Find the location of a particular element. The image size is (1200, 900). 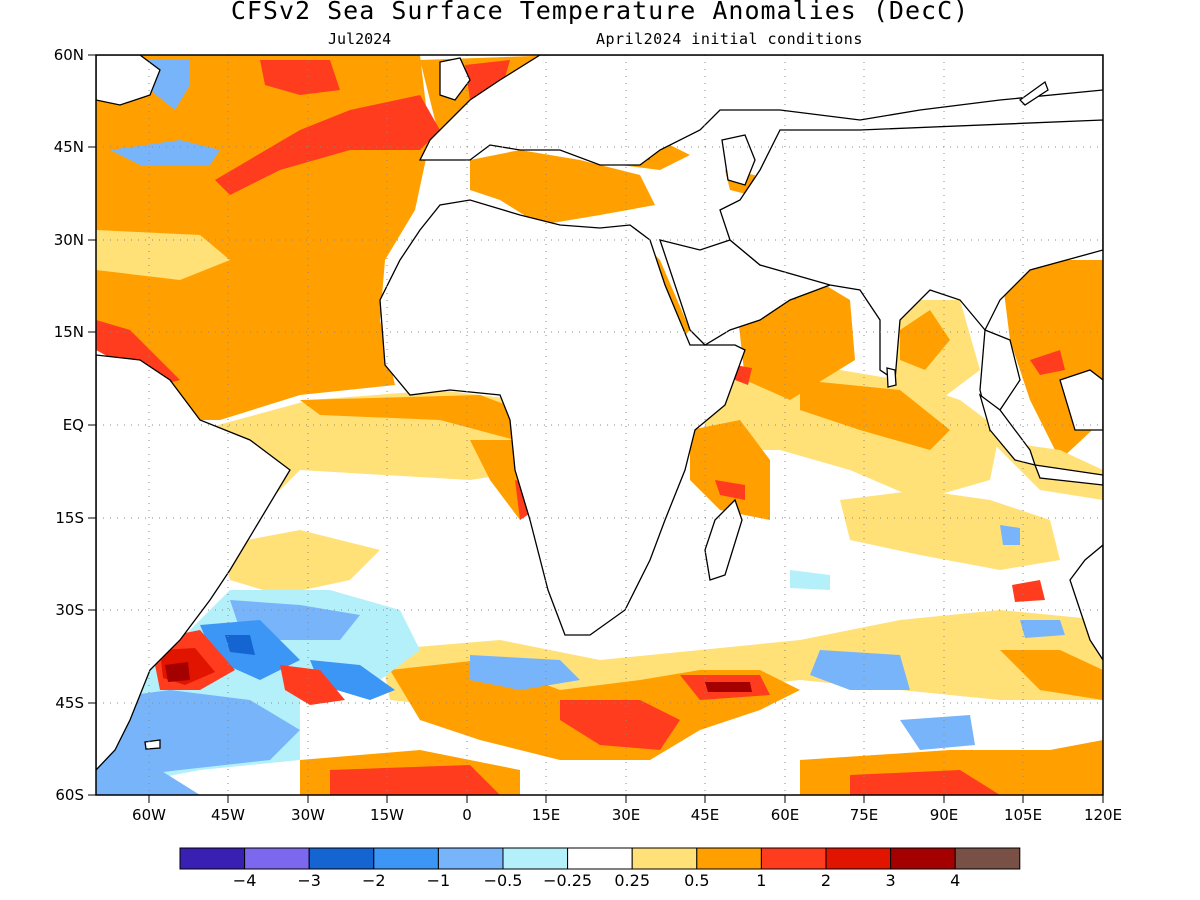

colorbar-label: −0.25 is located at coordinates (567, 880).